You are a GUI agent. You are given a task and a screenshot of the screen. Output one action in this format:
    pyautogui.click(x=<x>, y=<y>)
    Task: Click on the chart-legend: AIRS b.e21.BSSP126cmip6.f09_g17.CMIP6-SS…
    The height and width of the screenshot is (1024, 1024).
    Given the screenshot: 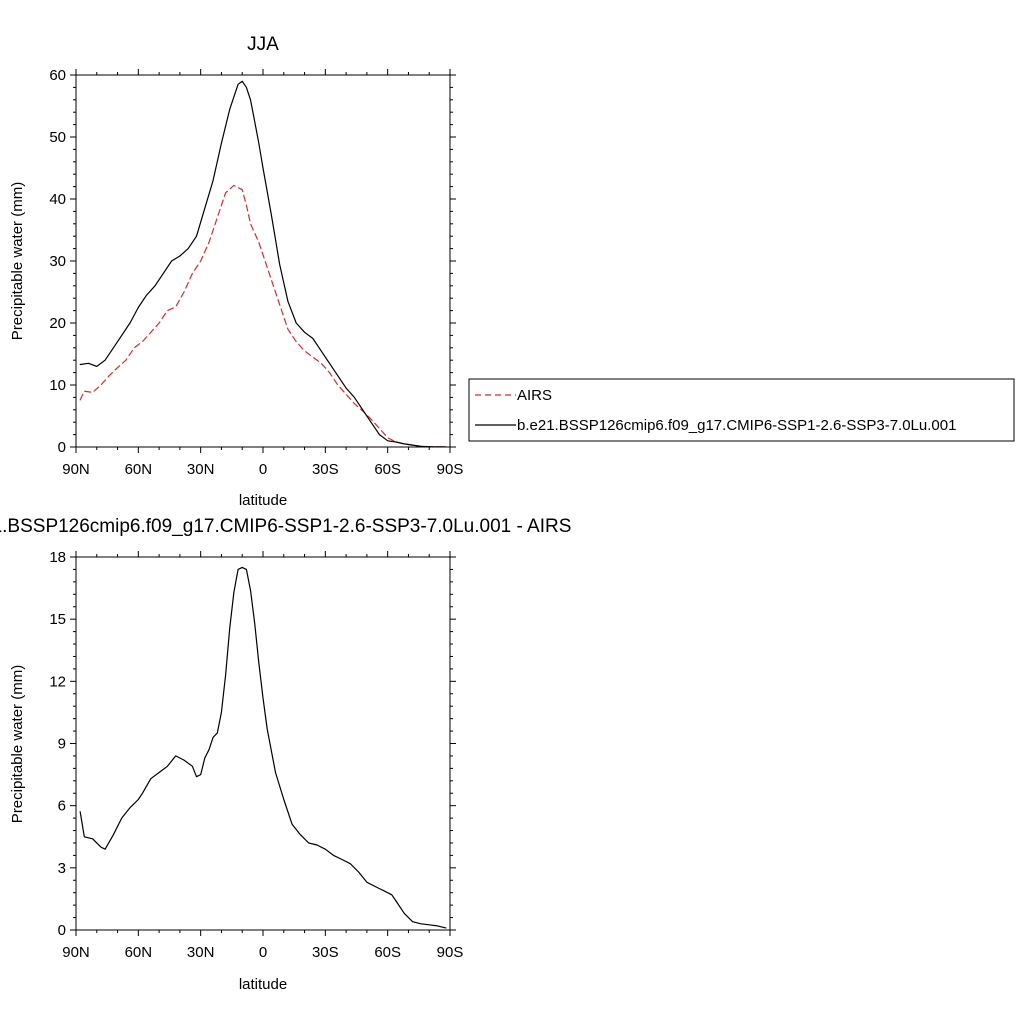 What is the action you would take?
    pyautogui.click(x=741, y=410)
    